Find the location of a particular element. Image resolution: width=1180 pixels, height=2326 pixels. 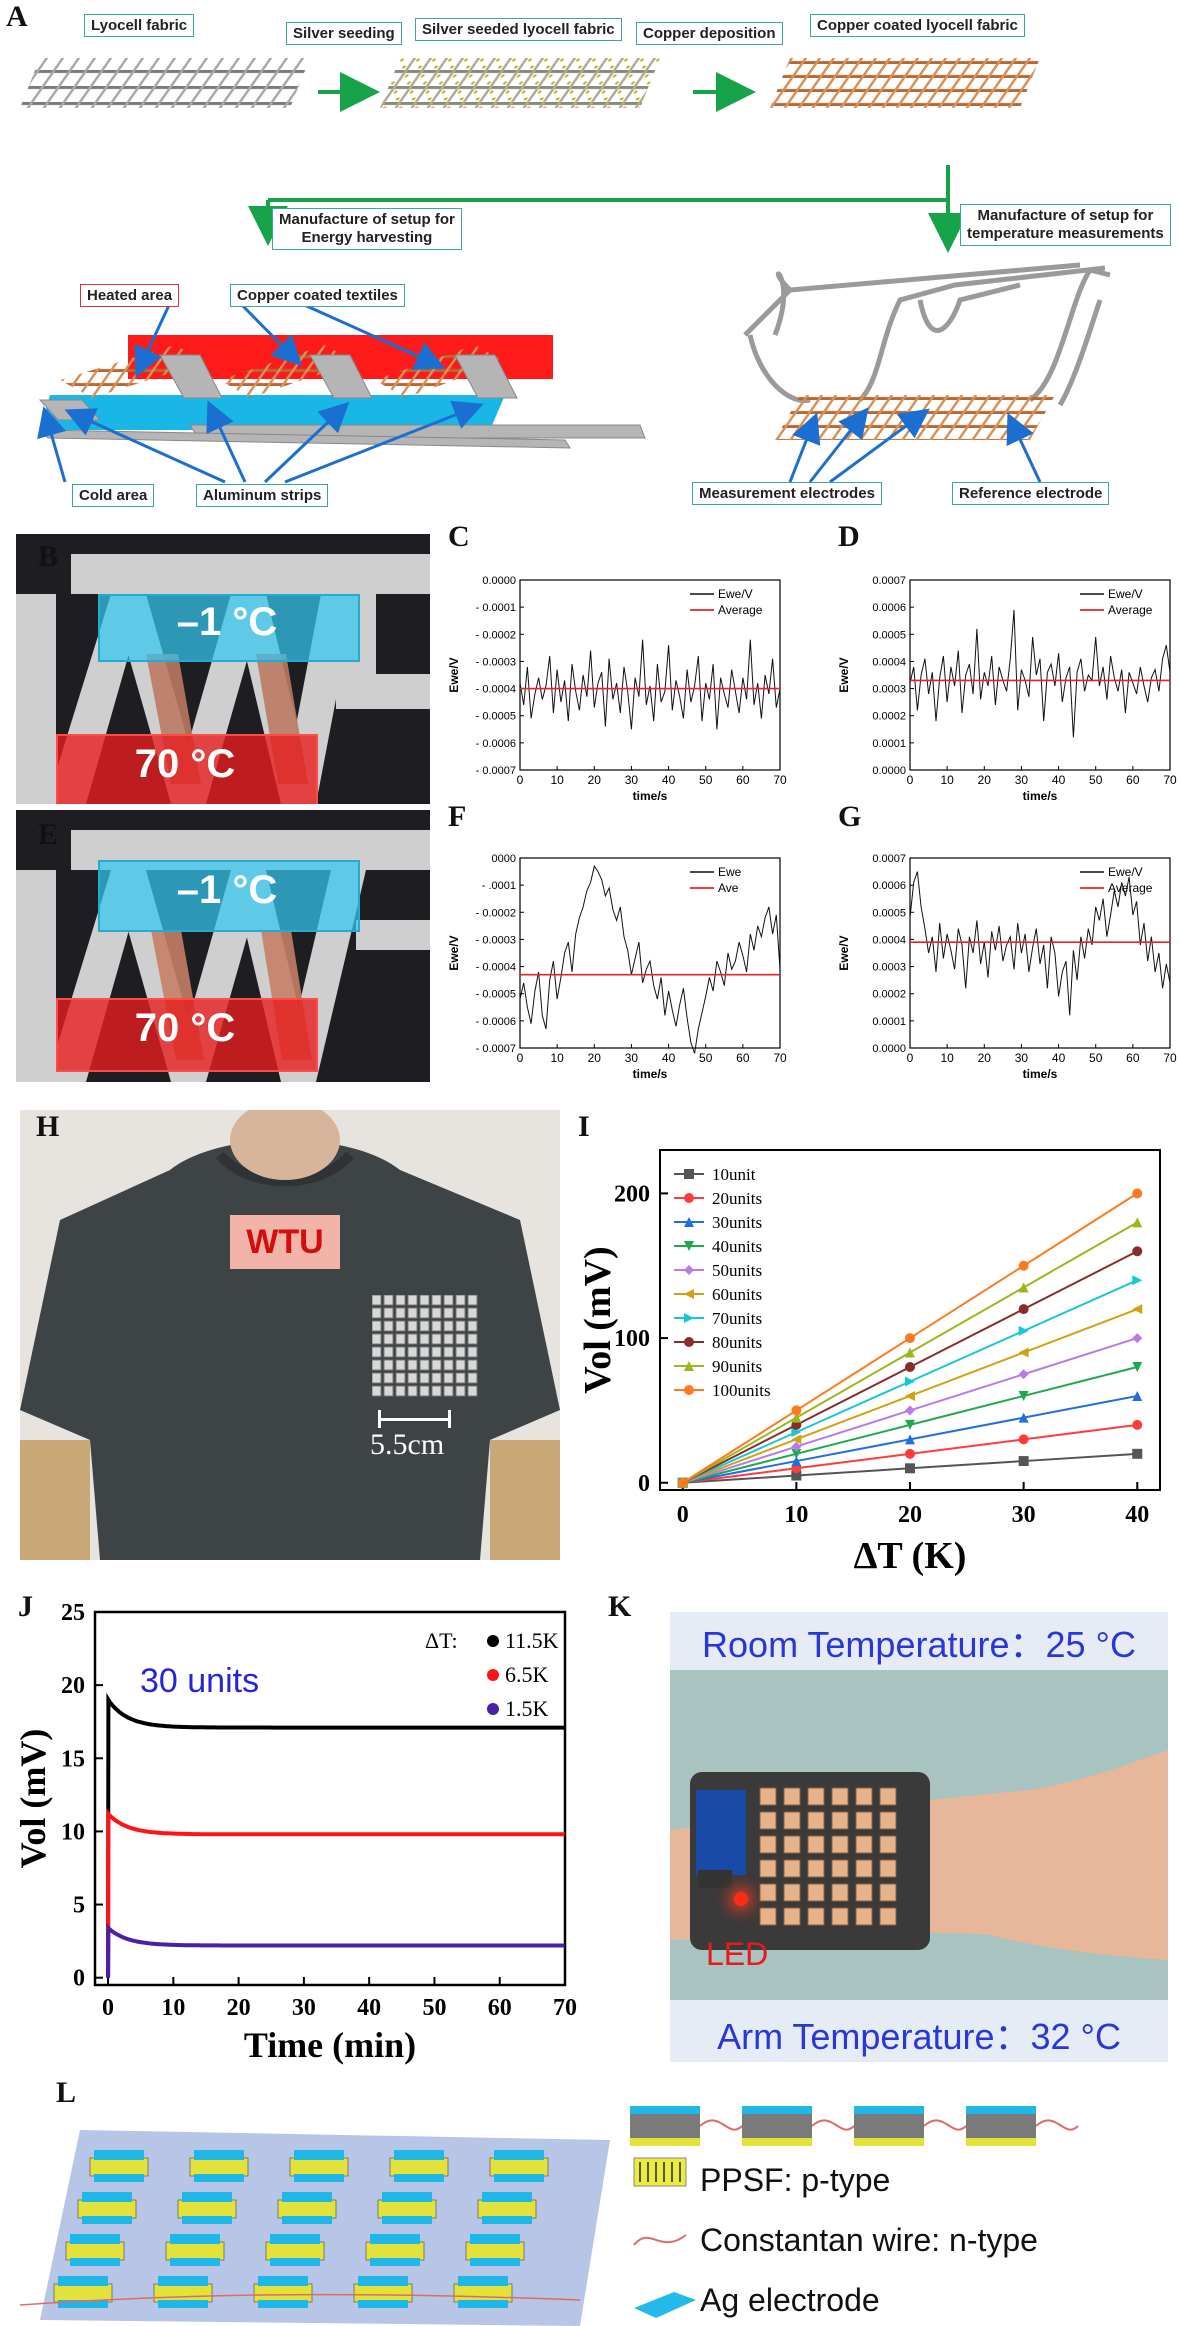

series-90units: 90units is located at coordinates (908, 1352).